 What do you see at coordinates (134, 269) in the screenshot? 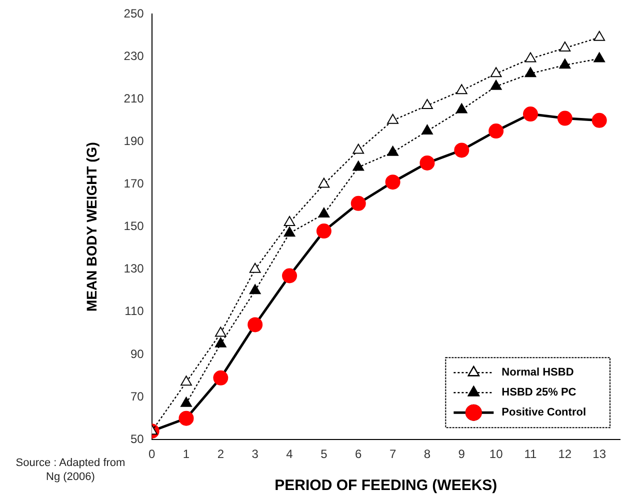
I see `y-tick-label: 130` at bounding box center [134, 269].